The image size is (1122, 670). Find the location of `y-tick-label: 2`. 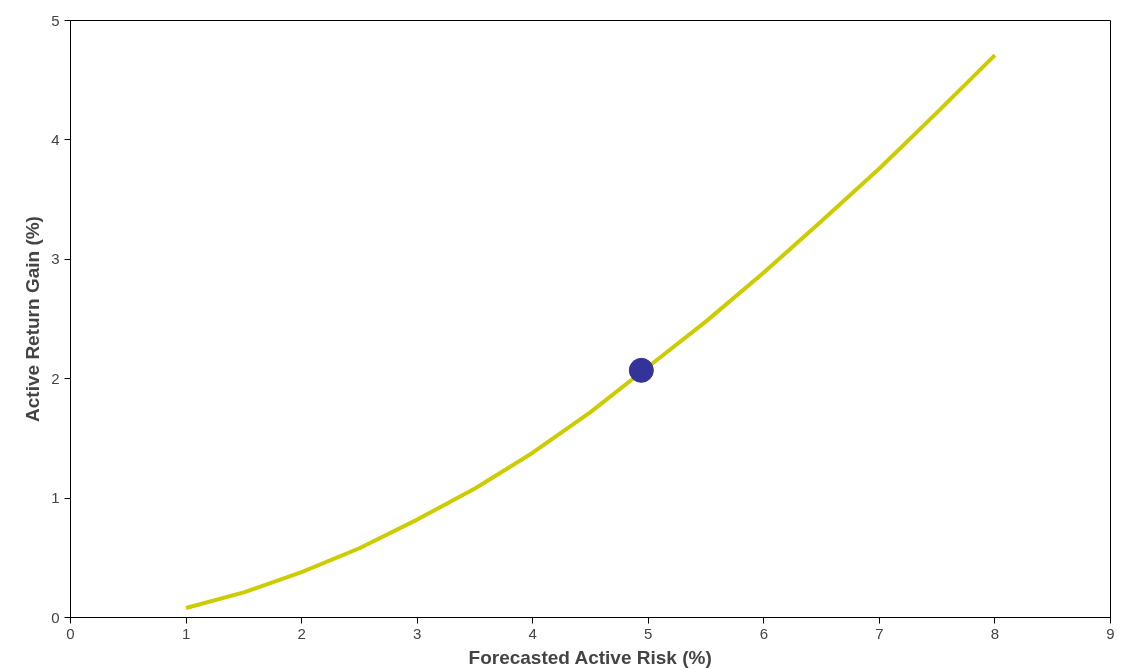

y-tick-label: 2 is located at coordinates (55, 378).